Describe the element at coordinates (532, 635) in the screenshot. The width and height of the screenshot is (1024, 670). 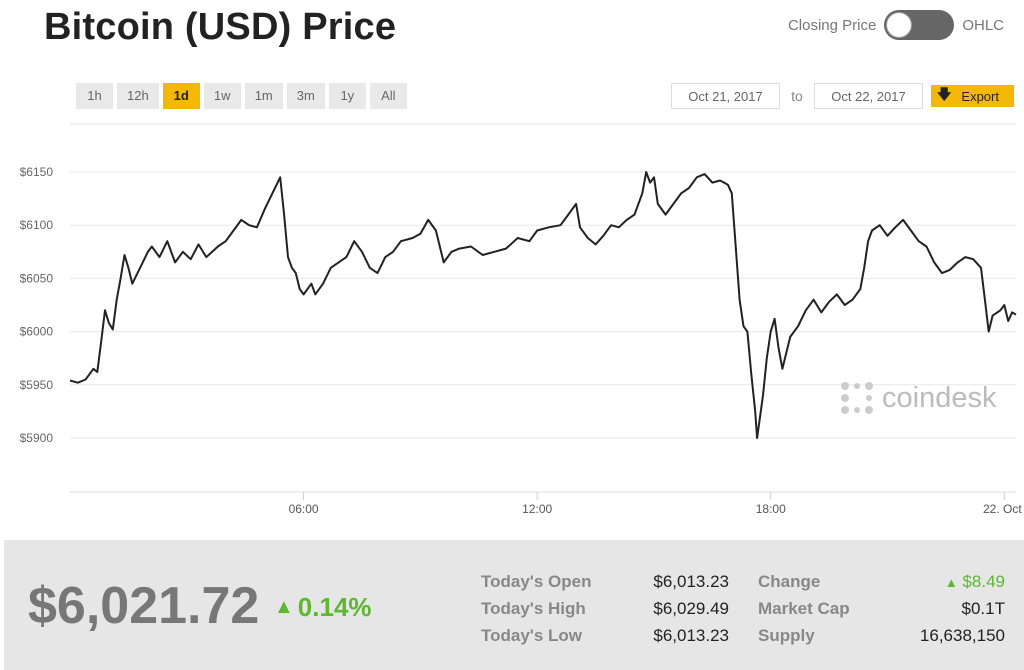
I see `stat-label: Today's Low` at that location.